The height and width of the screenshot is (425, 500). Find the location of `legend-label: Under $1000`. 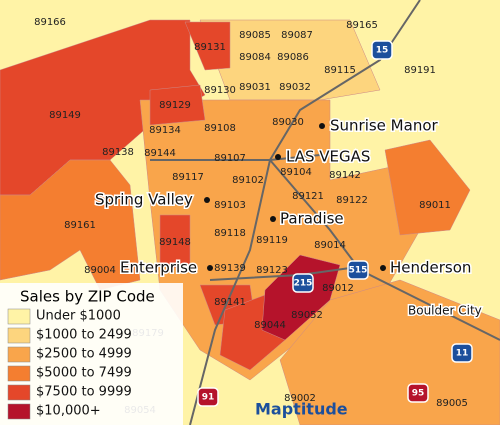

legend-label: Under $1000 is located at coordinates (78, 316).